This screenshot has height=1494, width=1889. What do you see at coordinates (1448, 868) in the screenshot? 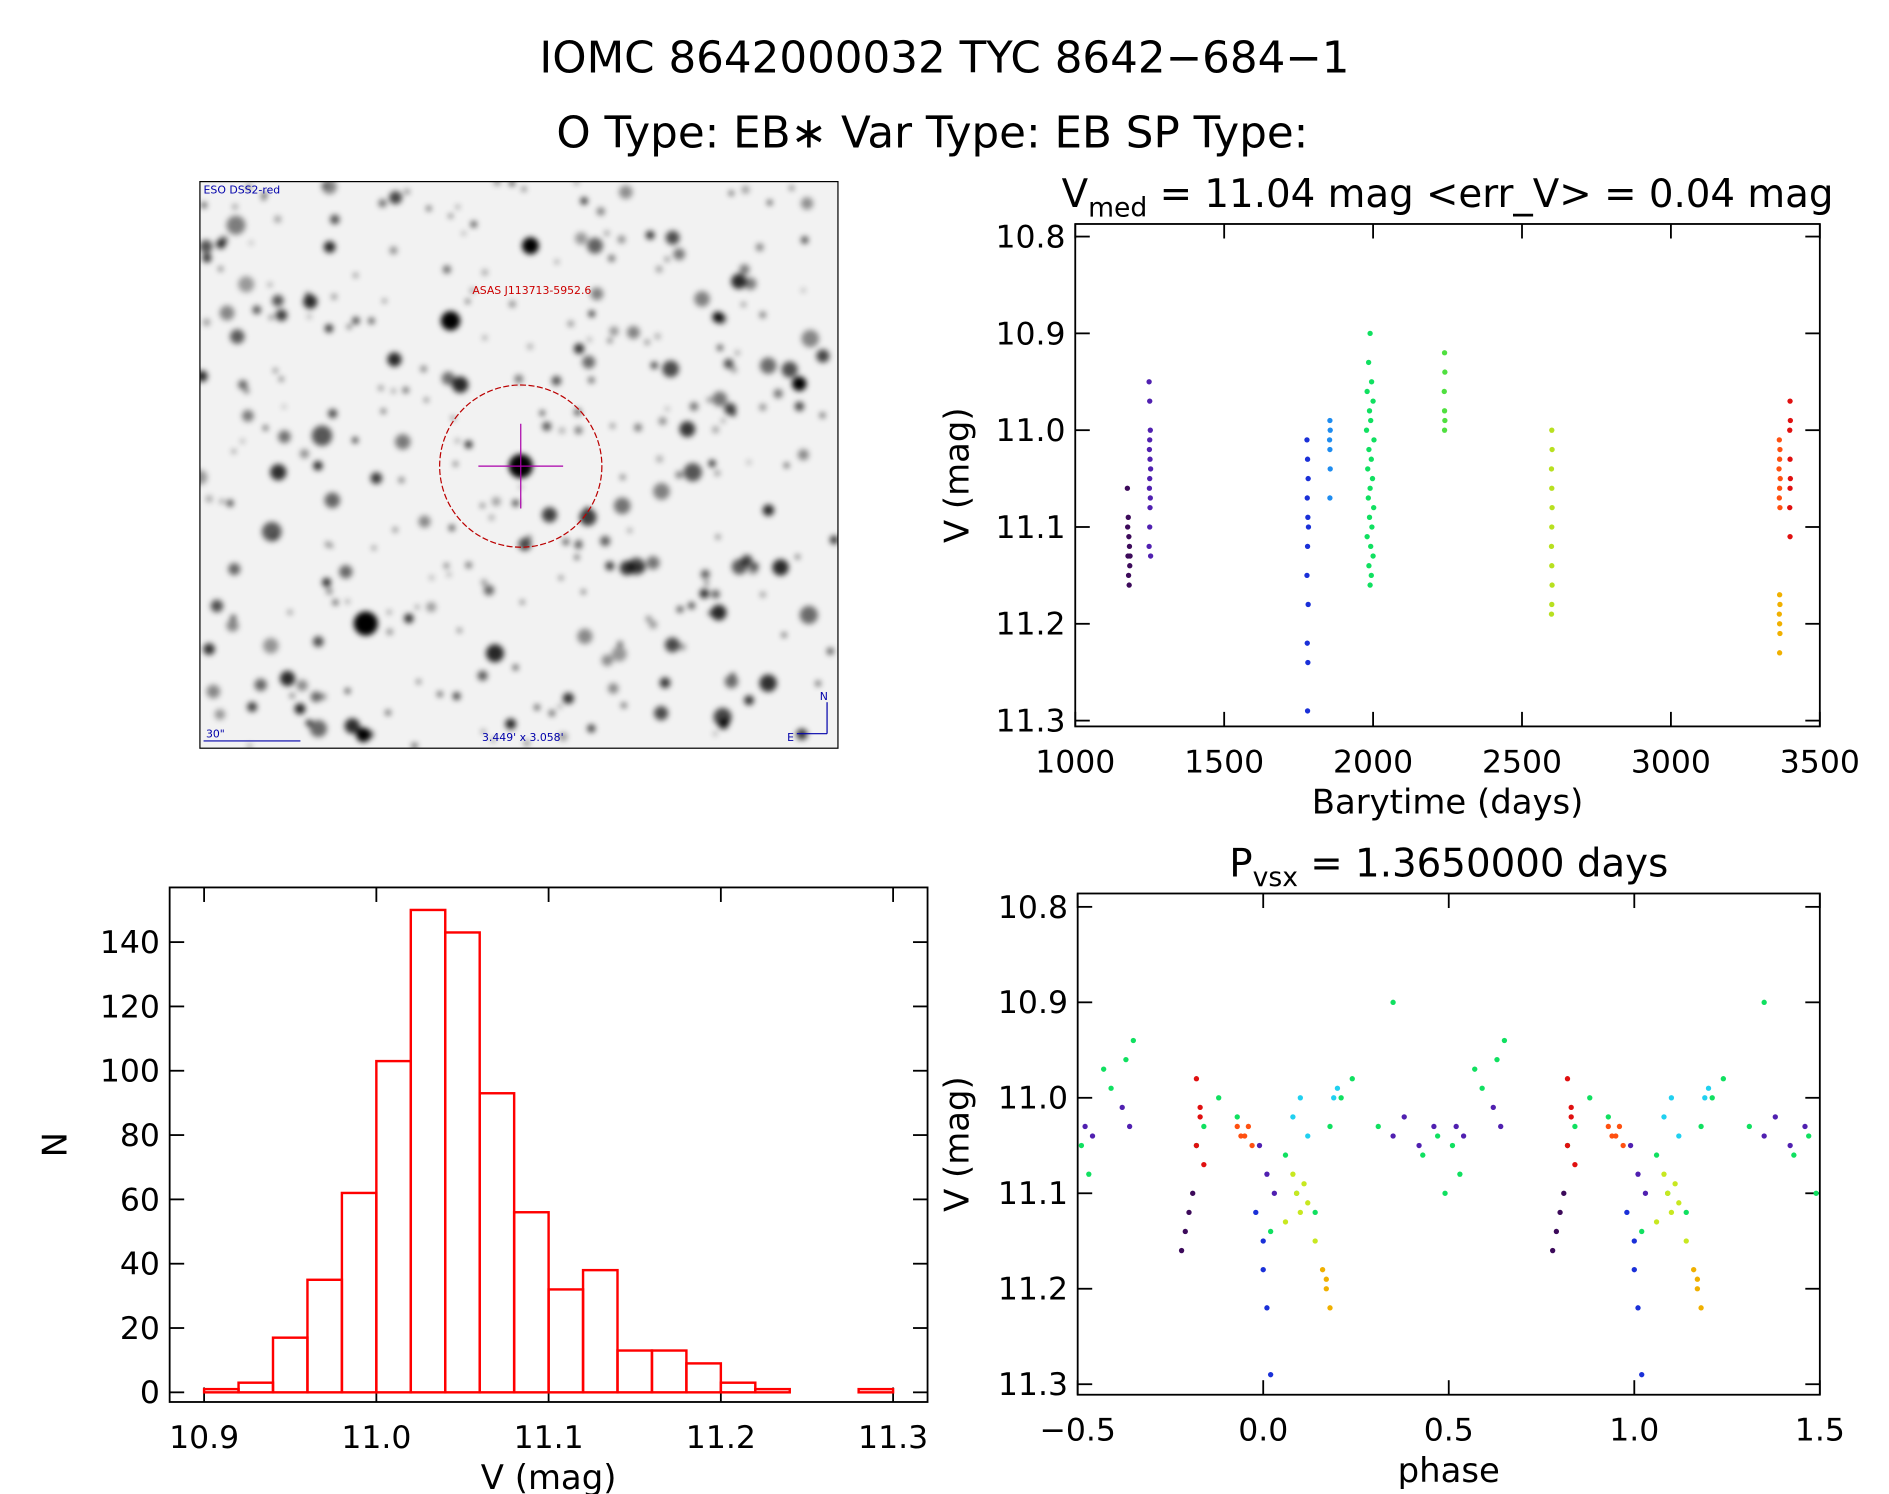
I see `chart-title: Pvsx = 1.3650000 days` at bounding box center [1448, 868].